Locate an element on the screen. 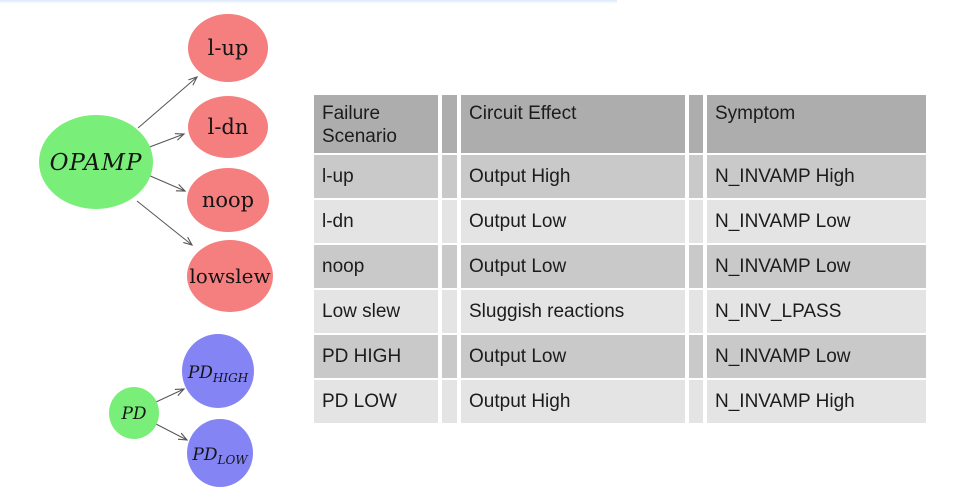 The height and width of the screenshot is (492, 964). pd-high-ellipse is located at coordinates (218, 371).